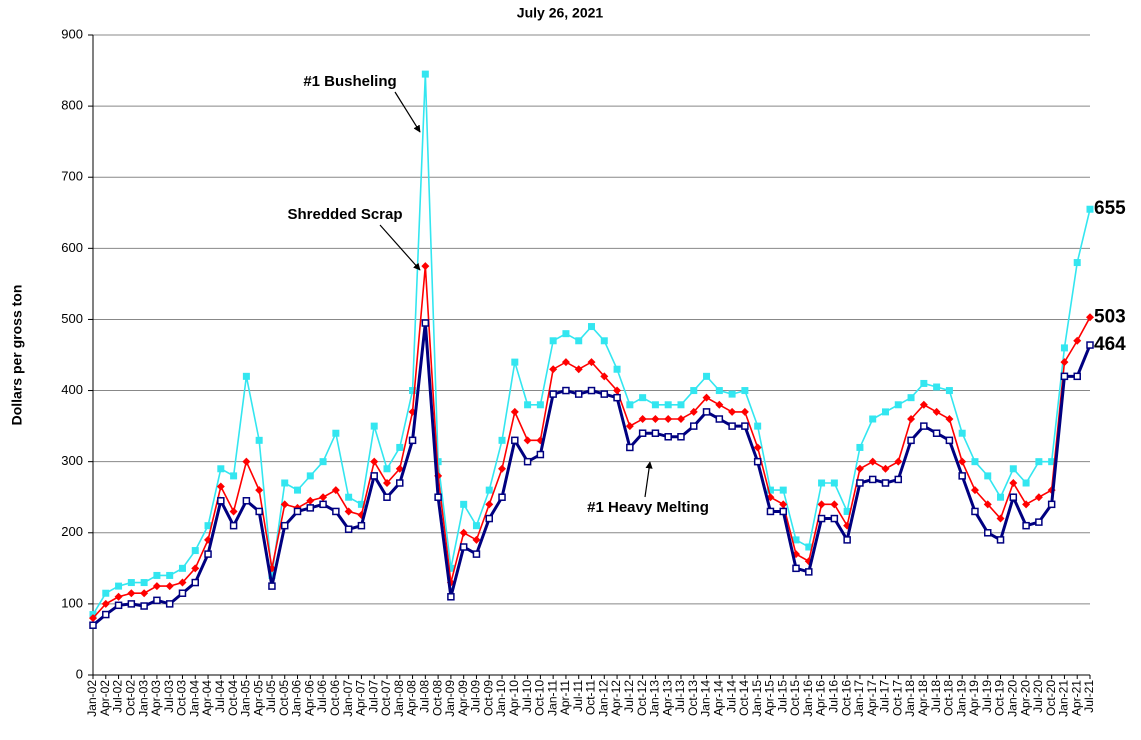 The width and height of the screenshot is (1141, 740). Describe the element at coordinates (143, 698) in the screenshot. I see `x-tick-label: Jan-03` at that location.